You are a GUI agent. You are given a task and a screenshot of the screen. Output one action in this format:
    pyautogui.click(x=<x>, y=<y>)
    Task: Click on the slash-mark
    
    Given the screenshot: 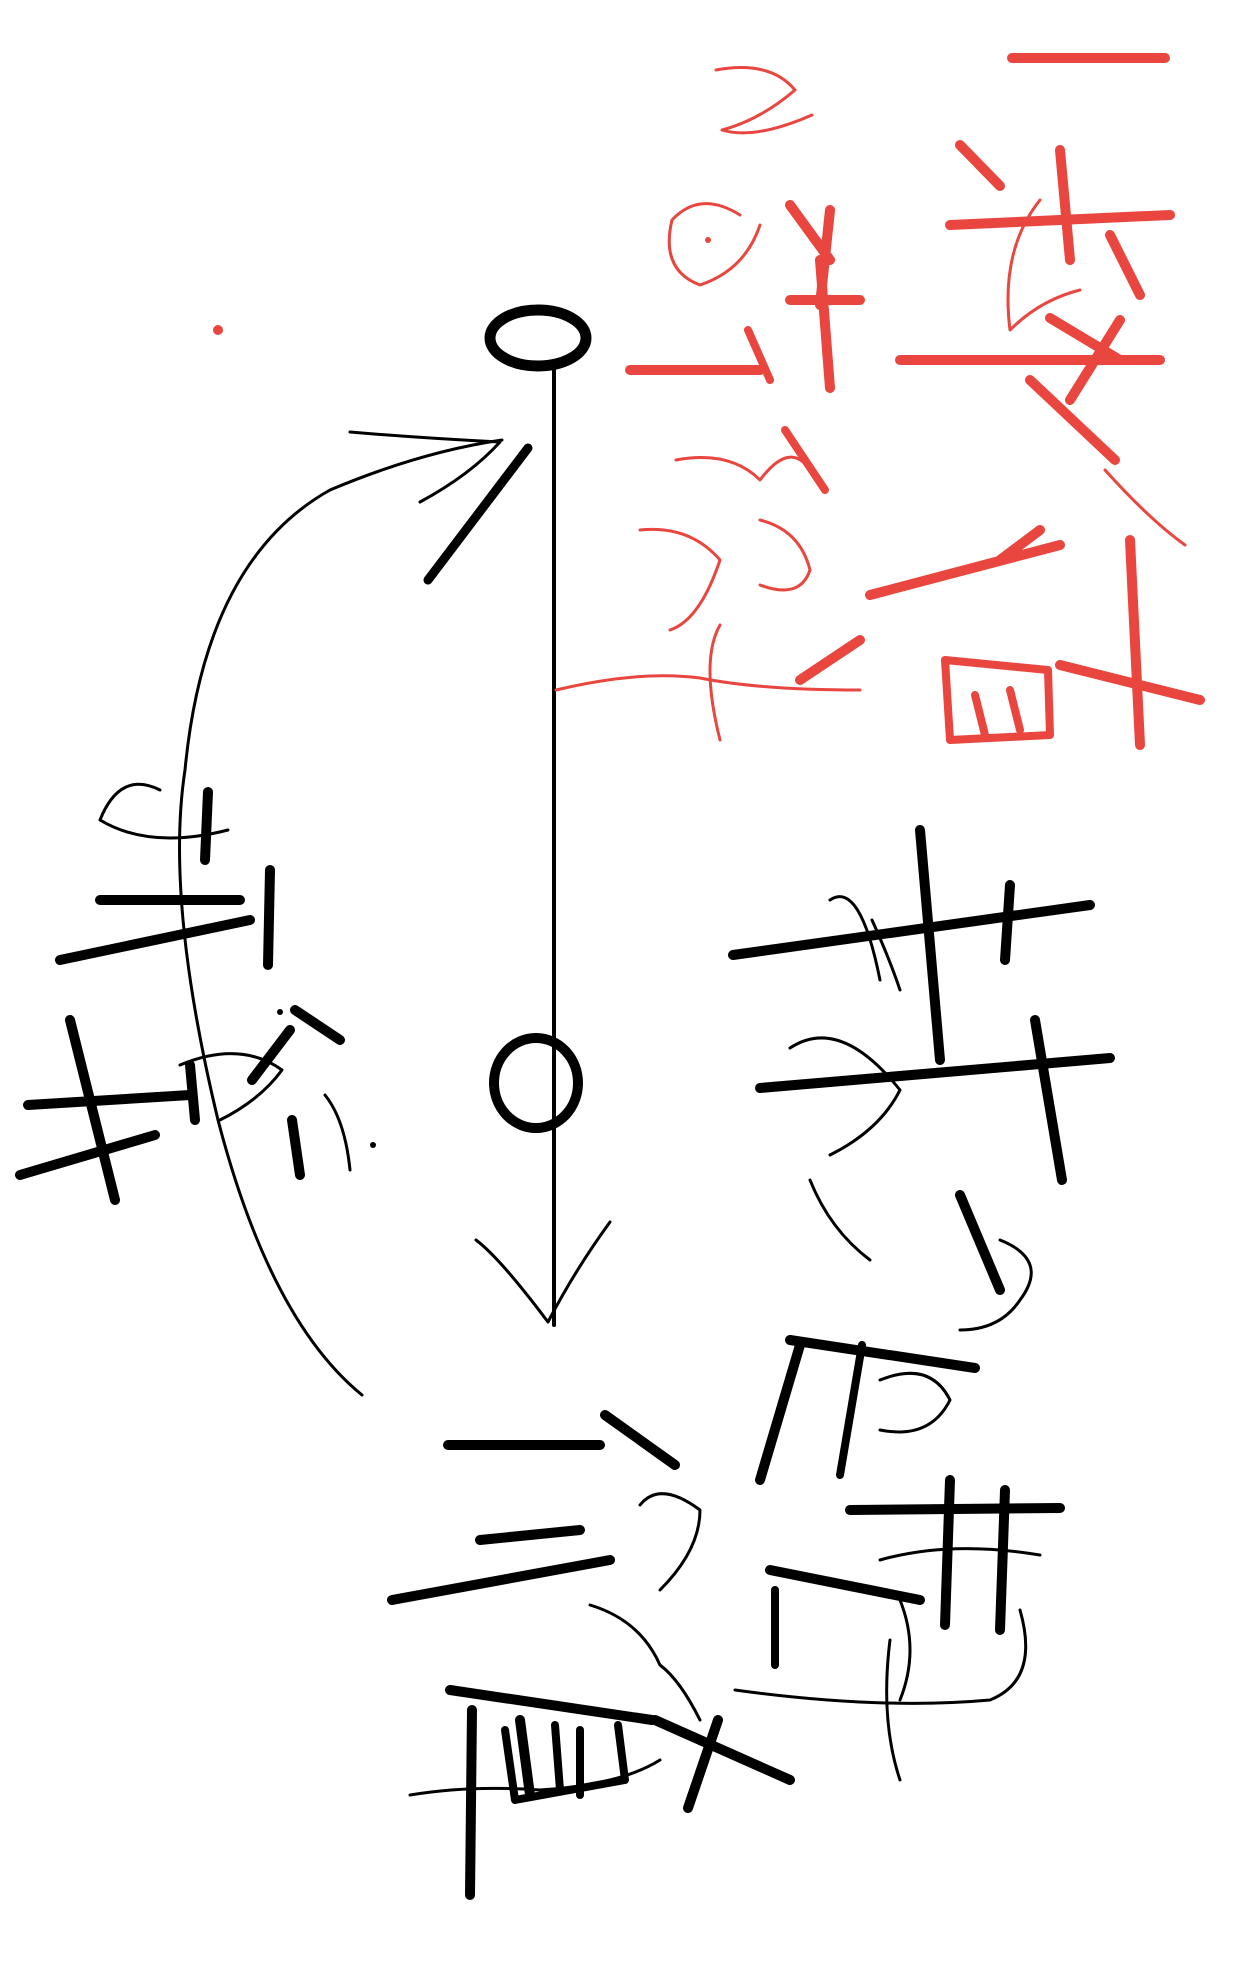 What is the action you would take?
    pyautogui.click(x=478, y=514)
    